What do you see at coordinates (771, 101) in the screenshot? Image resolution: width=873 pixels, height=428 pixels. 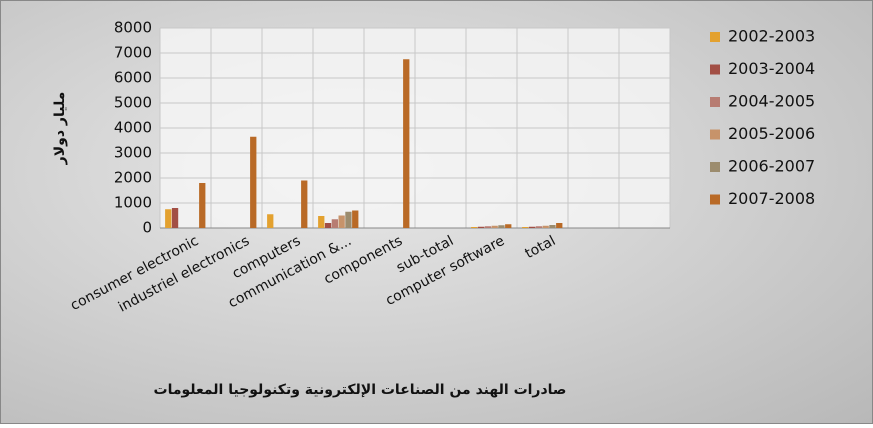 I see `legend-label: 2004-2005` at bounding box center [771, 101].